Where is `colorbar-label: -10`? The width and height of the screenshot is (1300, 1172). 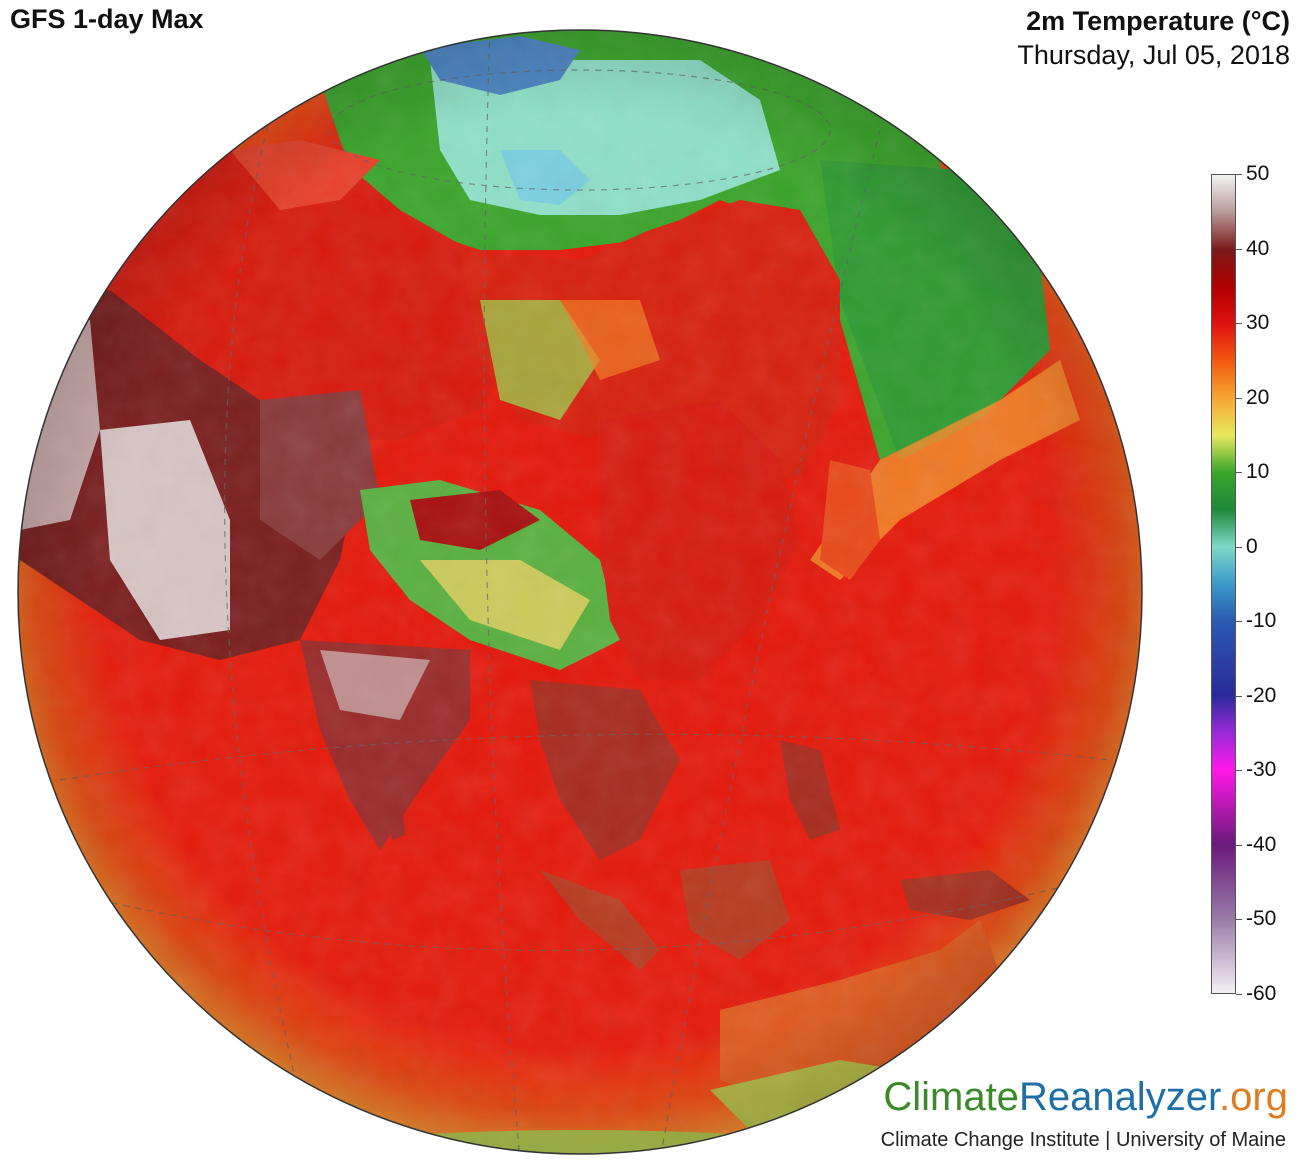
colorbar-label: -10 is located at coordinates (1261, 621).